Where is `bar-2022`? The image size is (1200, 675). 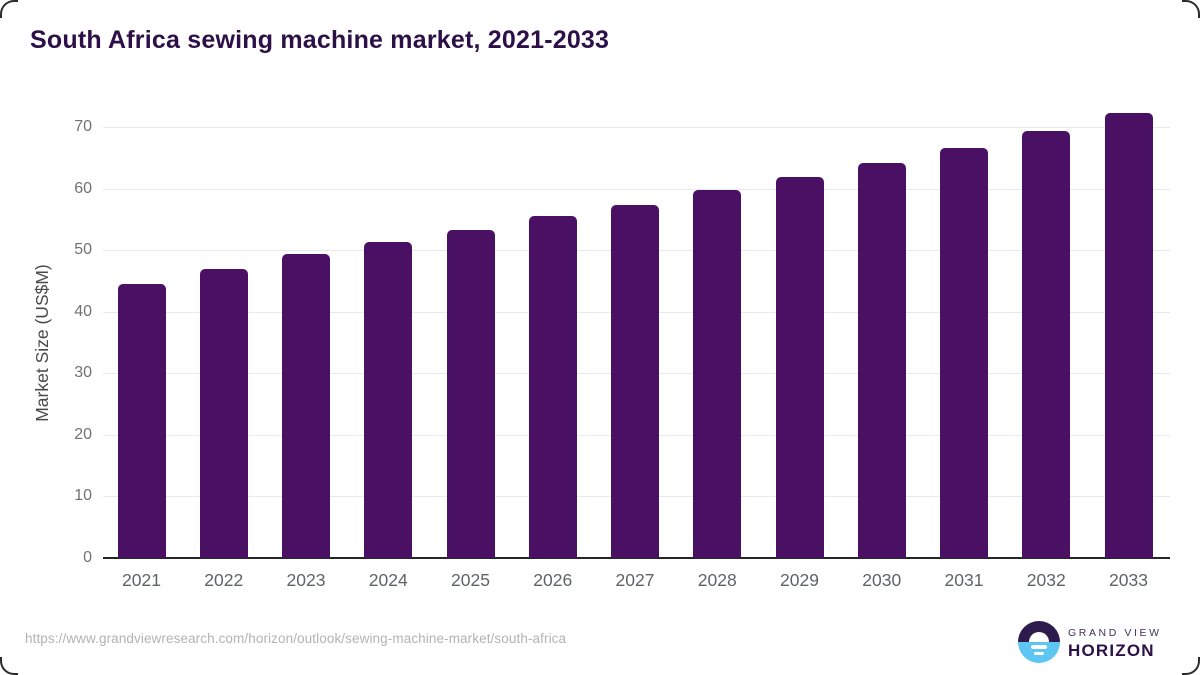
bar-2022 is located at coordinates (223, 413).